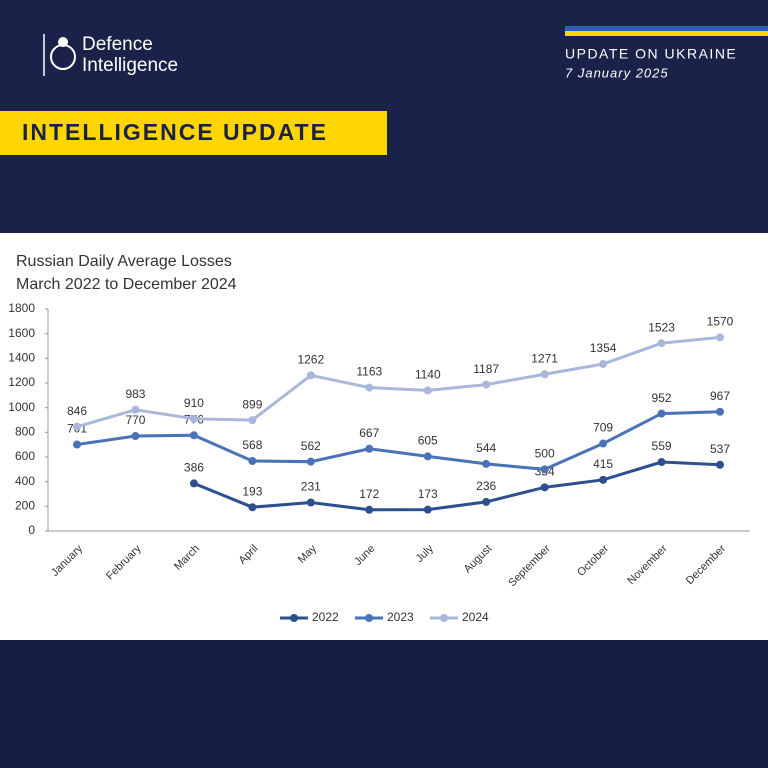  Describe the element at coordinates (175, 132) in the screenshot. I see `banner-text: INTELLIGENCE UPDATE` at that location.